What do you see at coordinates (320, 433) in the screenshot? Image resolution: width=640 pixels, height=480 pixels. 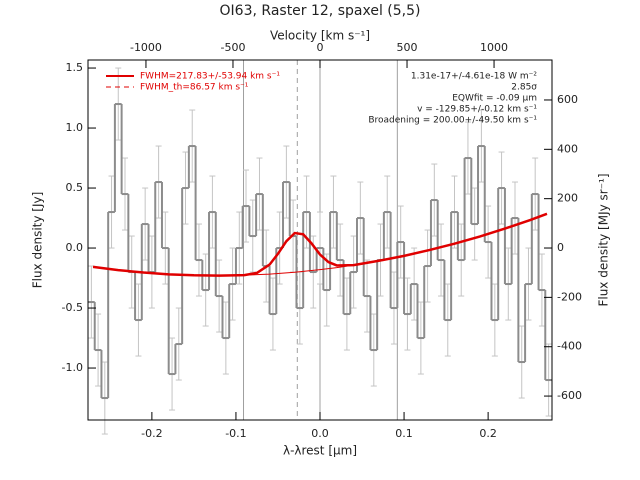 I see `x-tick-label: 0.0` at bounding box center [320, 433].